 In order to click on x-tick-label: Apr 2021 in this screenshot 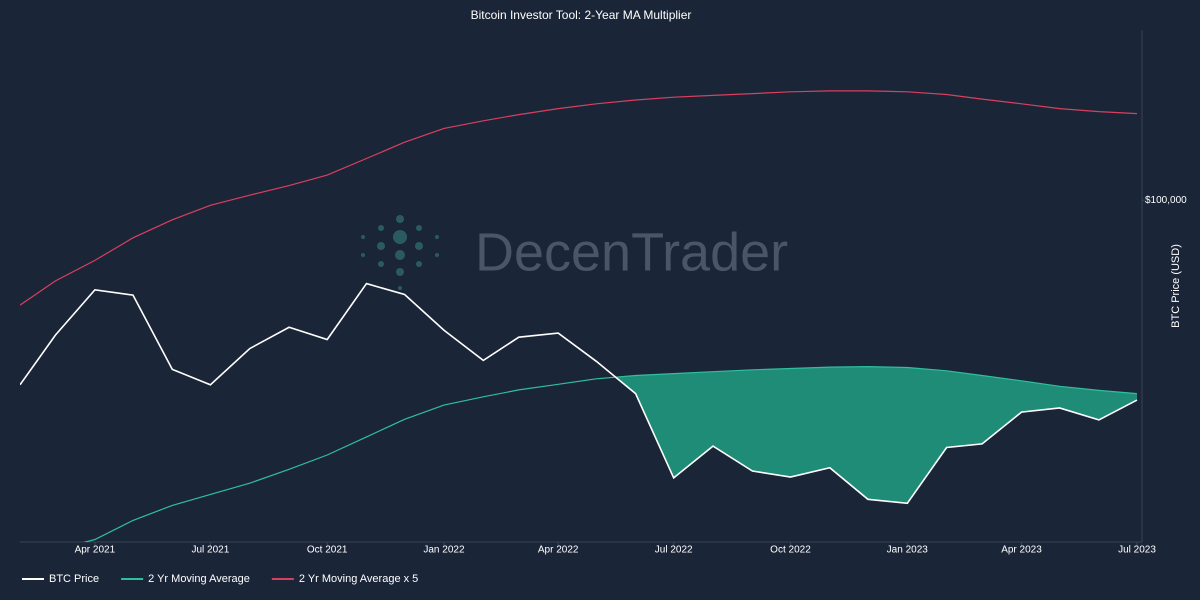, I will do `click(95, 550)`.